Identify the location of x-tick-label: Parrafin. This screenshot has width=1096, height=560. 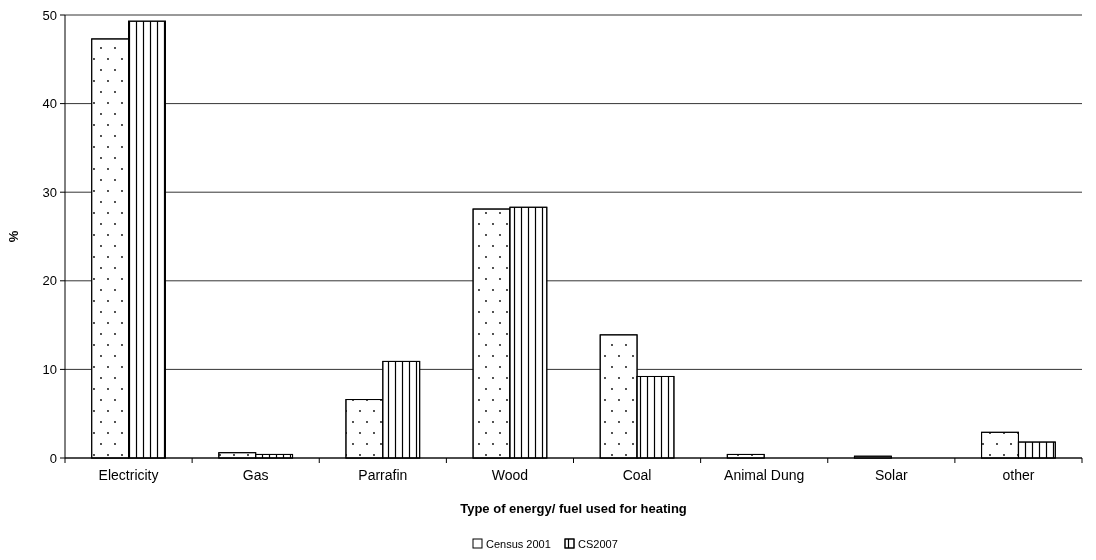
(383, 475).